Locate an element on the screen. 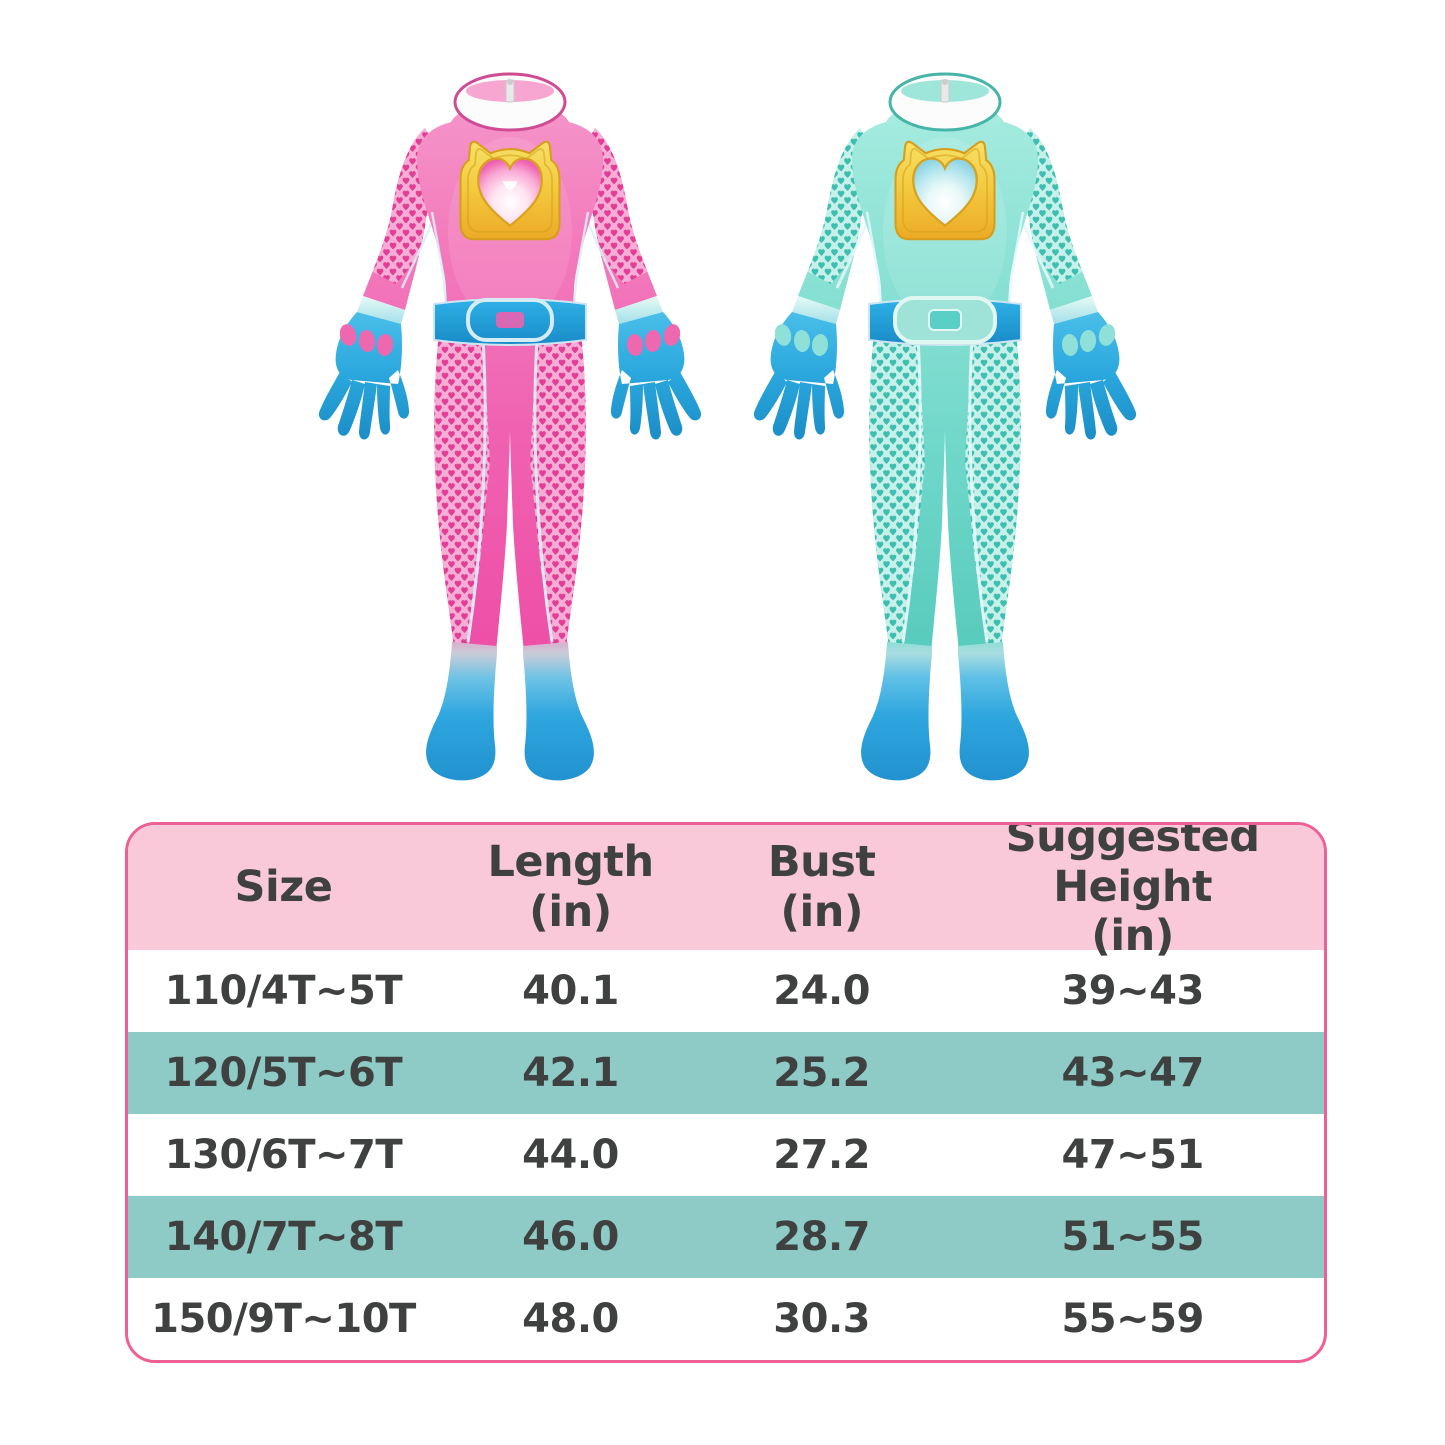 The width and height of the screenshot is (1445, 1445). length-value: 40.1 is located at coordinates (570, 991).